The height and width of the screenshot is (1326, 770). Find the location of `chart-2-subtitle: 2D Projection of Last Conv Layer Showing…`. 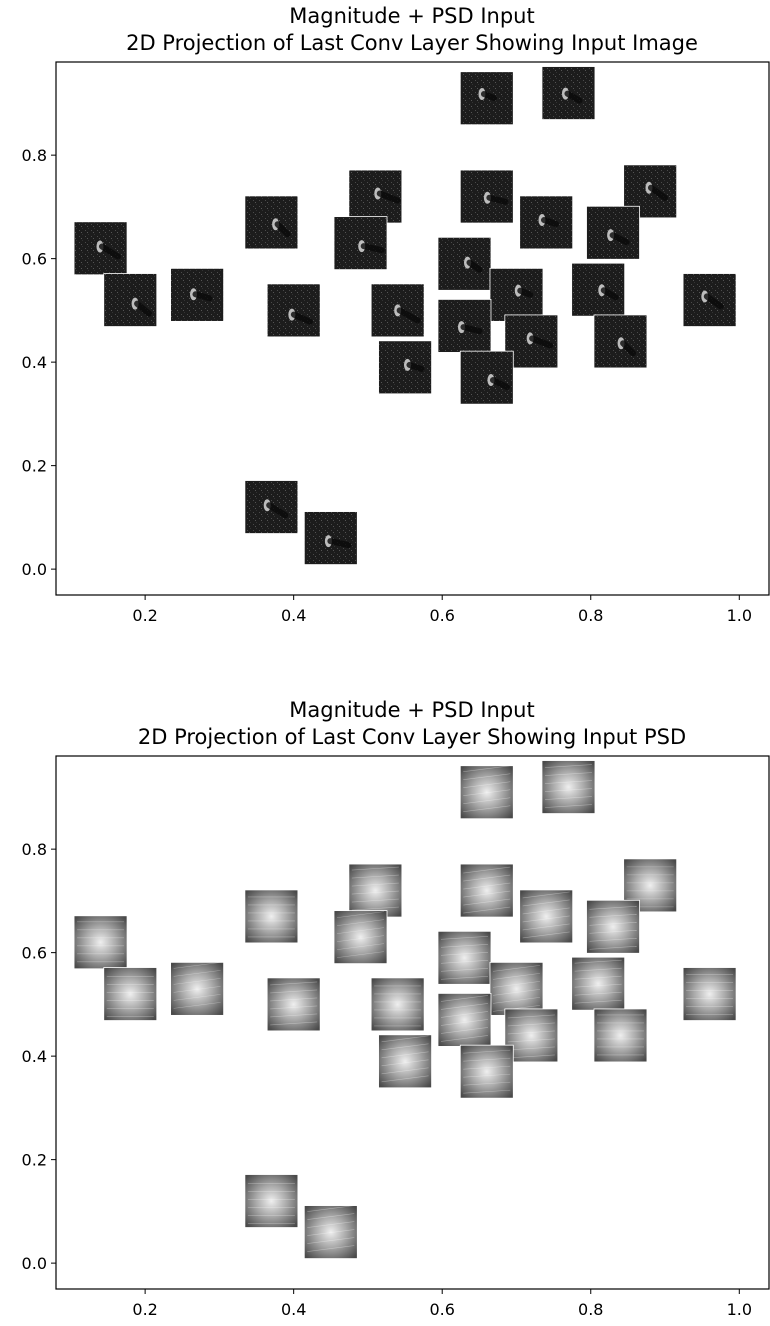

chart-2-subtitle: 2D Projection of Last Conv Layer Showing… is located at coordinates (412, 737).